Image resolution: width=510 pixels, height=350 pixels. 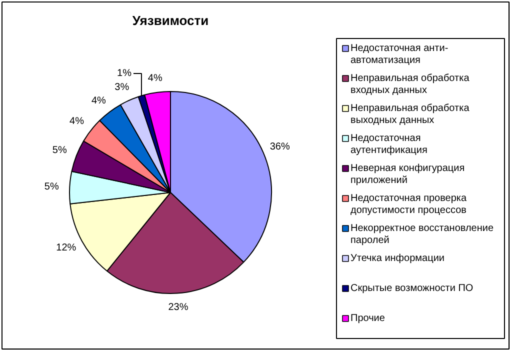 I want to click on data-label: 1%, so click(x=124, y=74).